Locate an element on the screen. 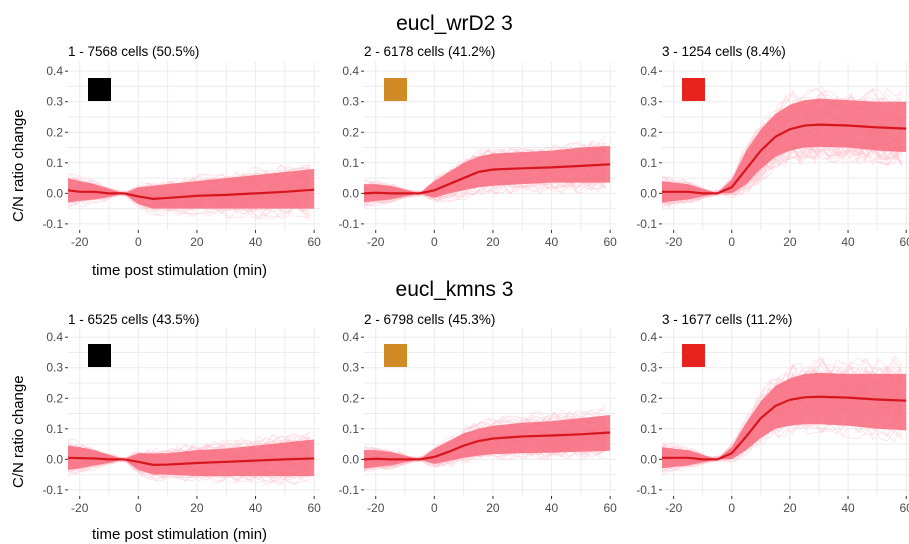 The image size is (909, 544). panel-title-2: 2 - 6178 cells (41.2%) is located at coordinates (430, 51).